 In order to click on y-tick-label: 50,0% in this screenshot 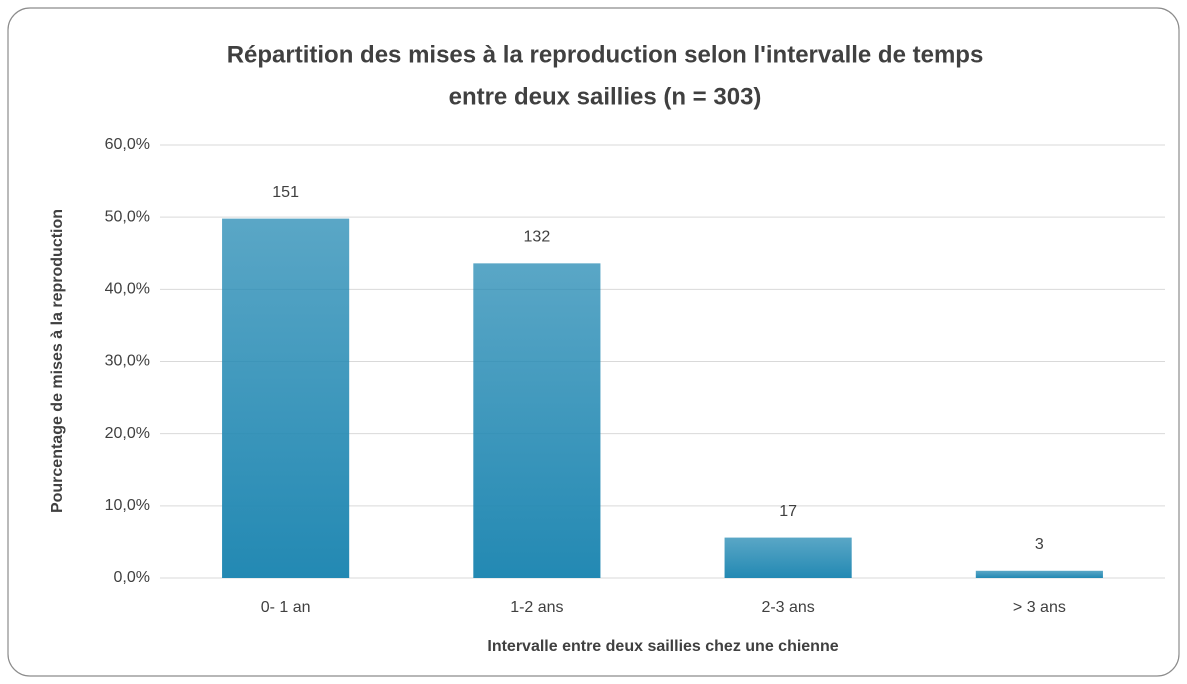, I will do `click(127, 216)`.